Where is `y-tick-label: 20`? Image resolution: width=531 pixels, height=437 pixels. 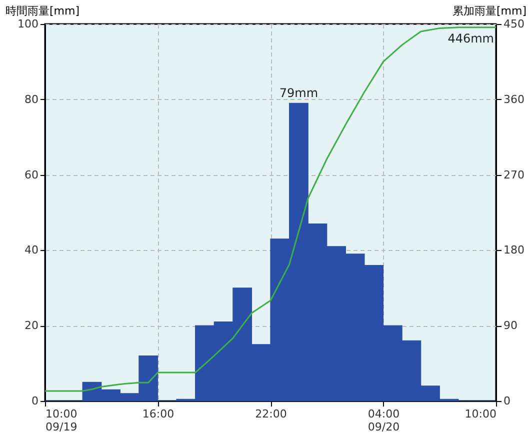 y-tick-label: 20 is located at coordinates (31, 325).